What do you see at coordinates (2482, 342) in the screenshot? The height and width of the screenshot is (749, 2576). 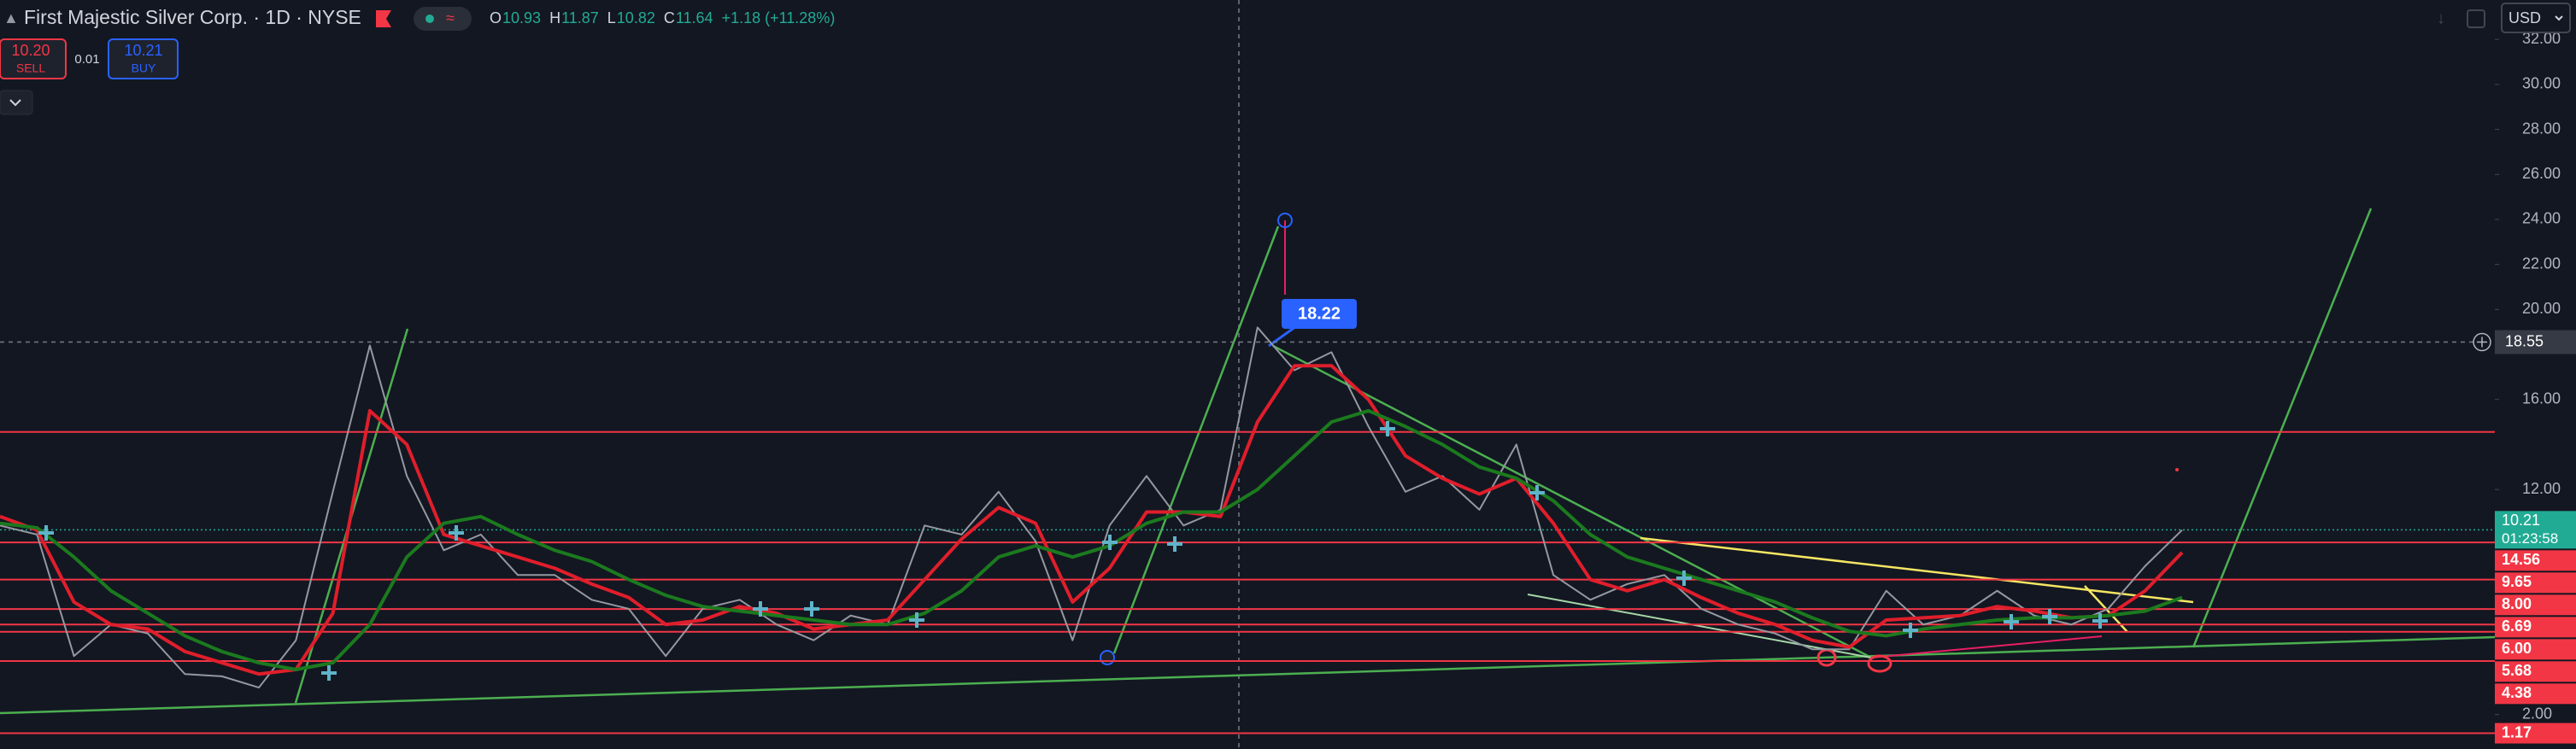 I see `crosshair-plus` at bounding box center [2482, 342].